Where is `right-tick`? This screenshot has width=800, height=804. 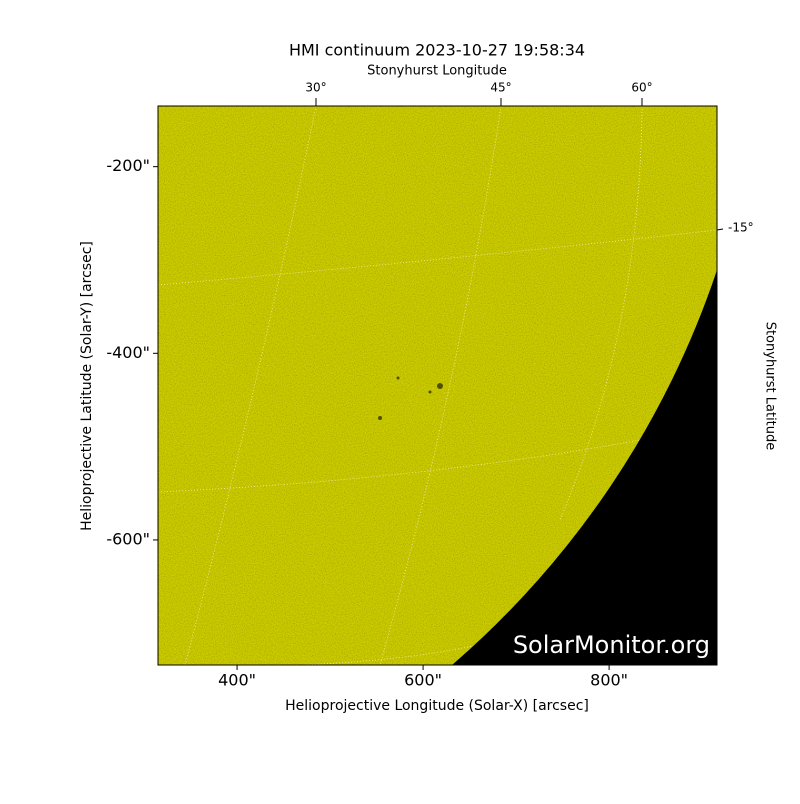 right-tick is located at coordinates (720, 229).